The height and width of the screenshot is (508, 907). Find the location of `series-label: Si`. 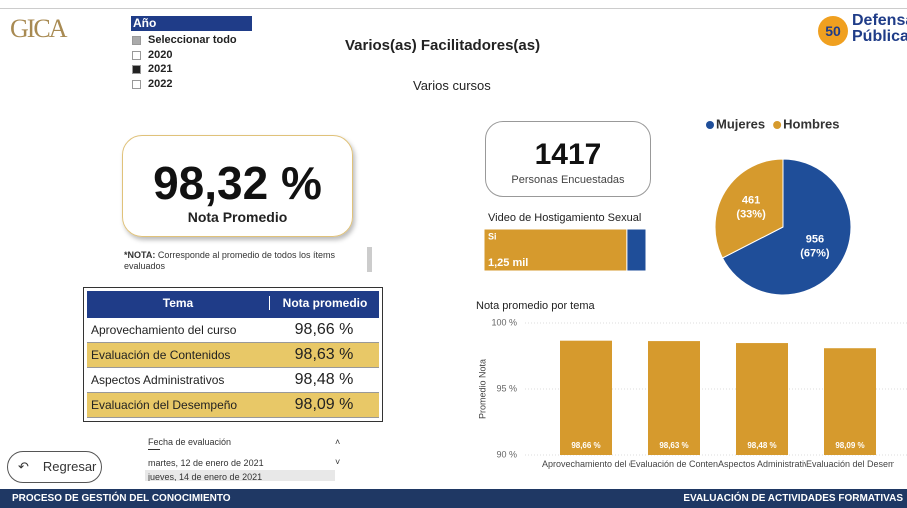

series-label: Si is located at coordinates (492, 236).